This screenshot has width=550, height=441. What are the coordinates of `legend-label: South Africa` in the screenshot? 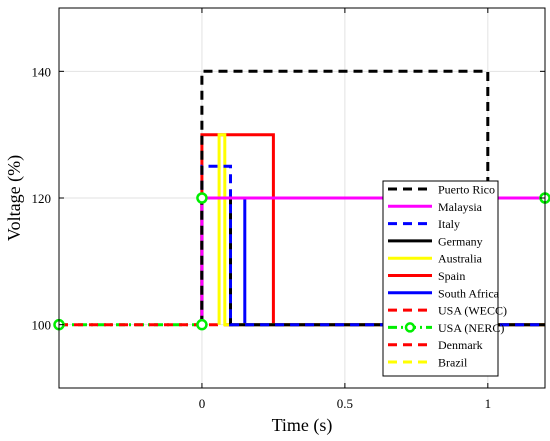 It's located at (469, 293).